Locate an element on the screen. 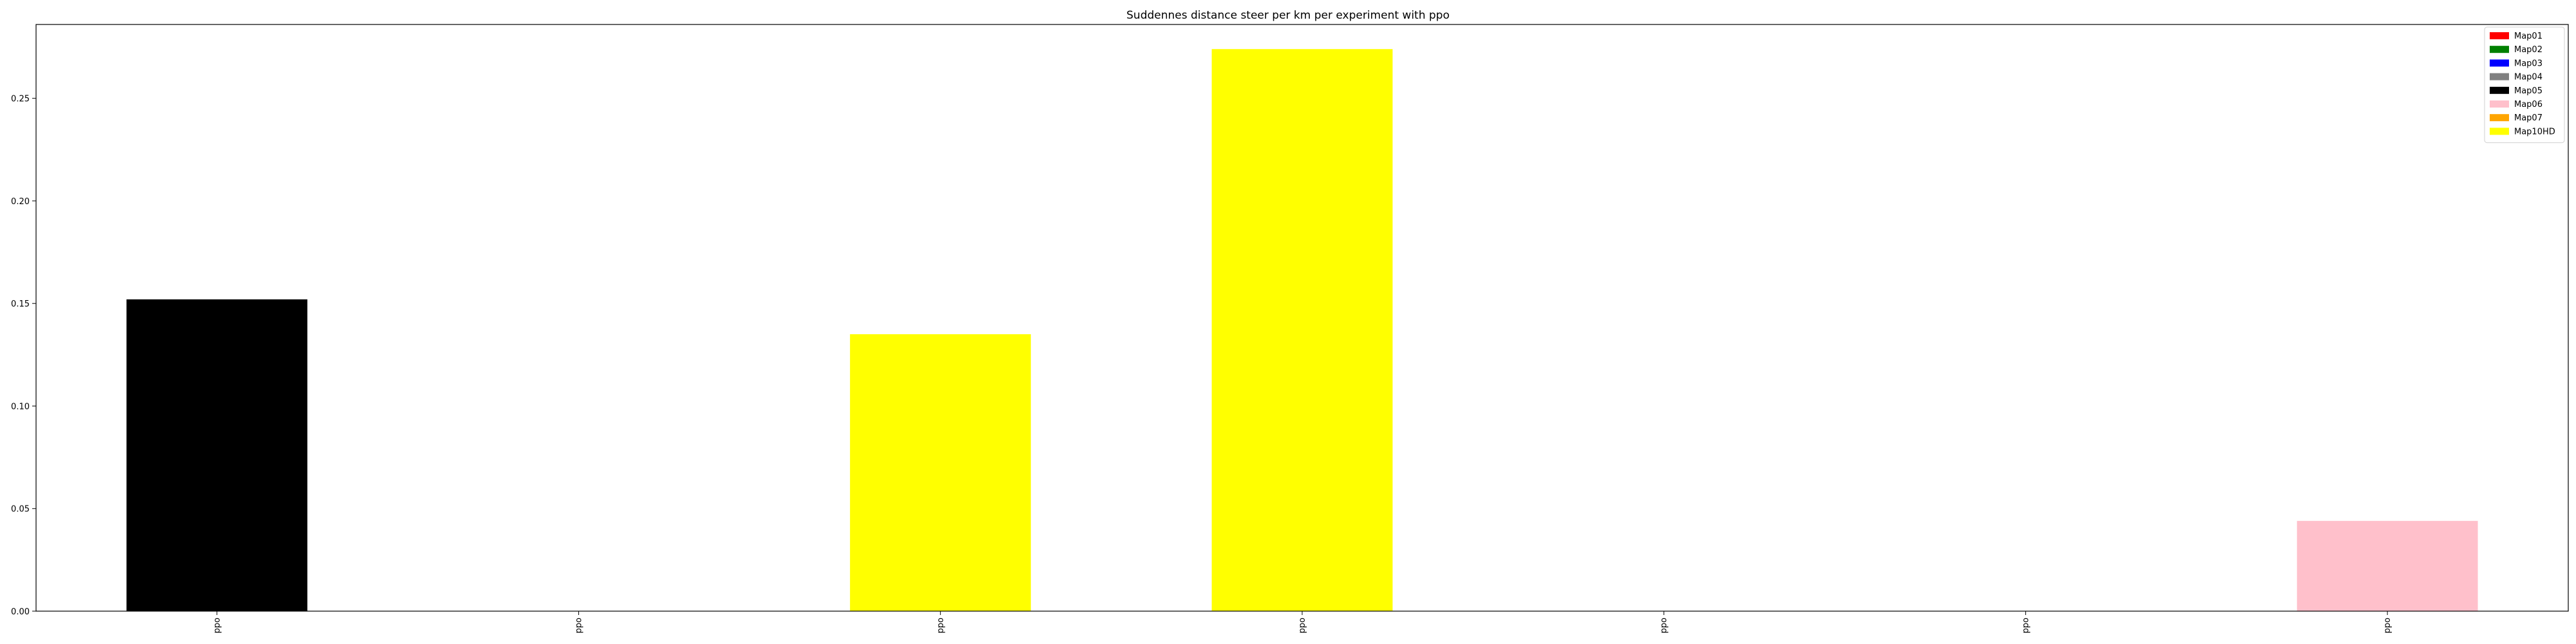 The width and height of the screenshot is (2576, 644). x-tick-label-5: ppo is located at coordinates (2026, 626).